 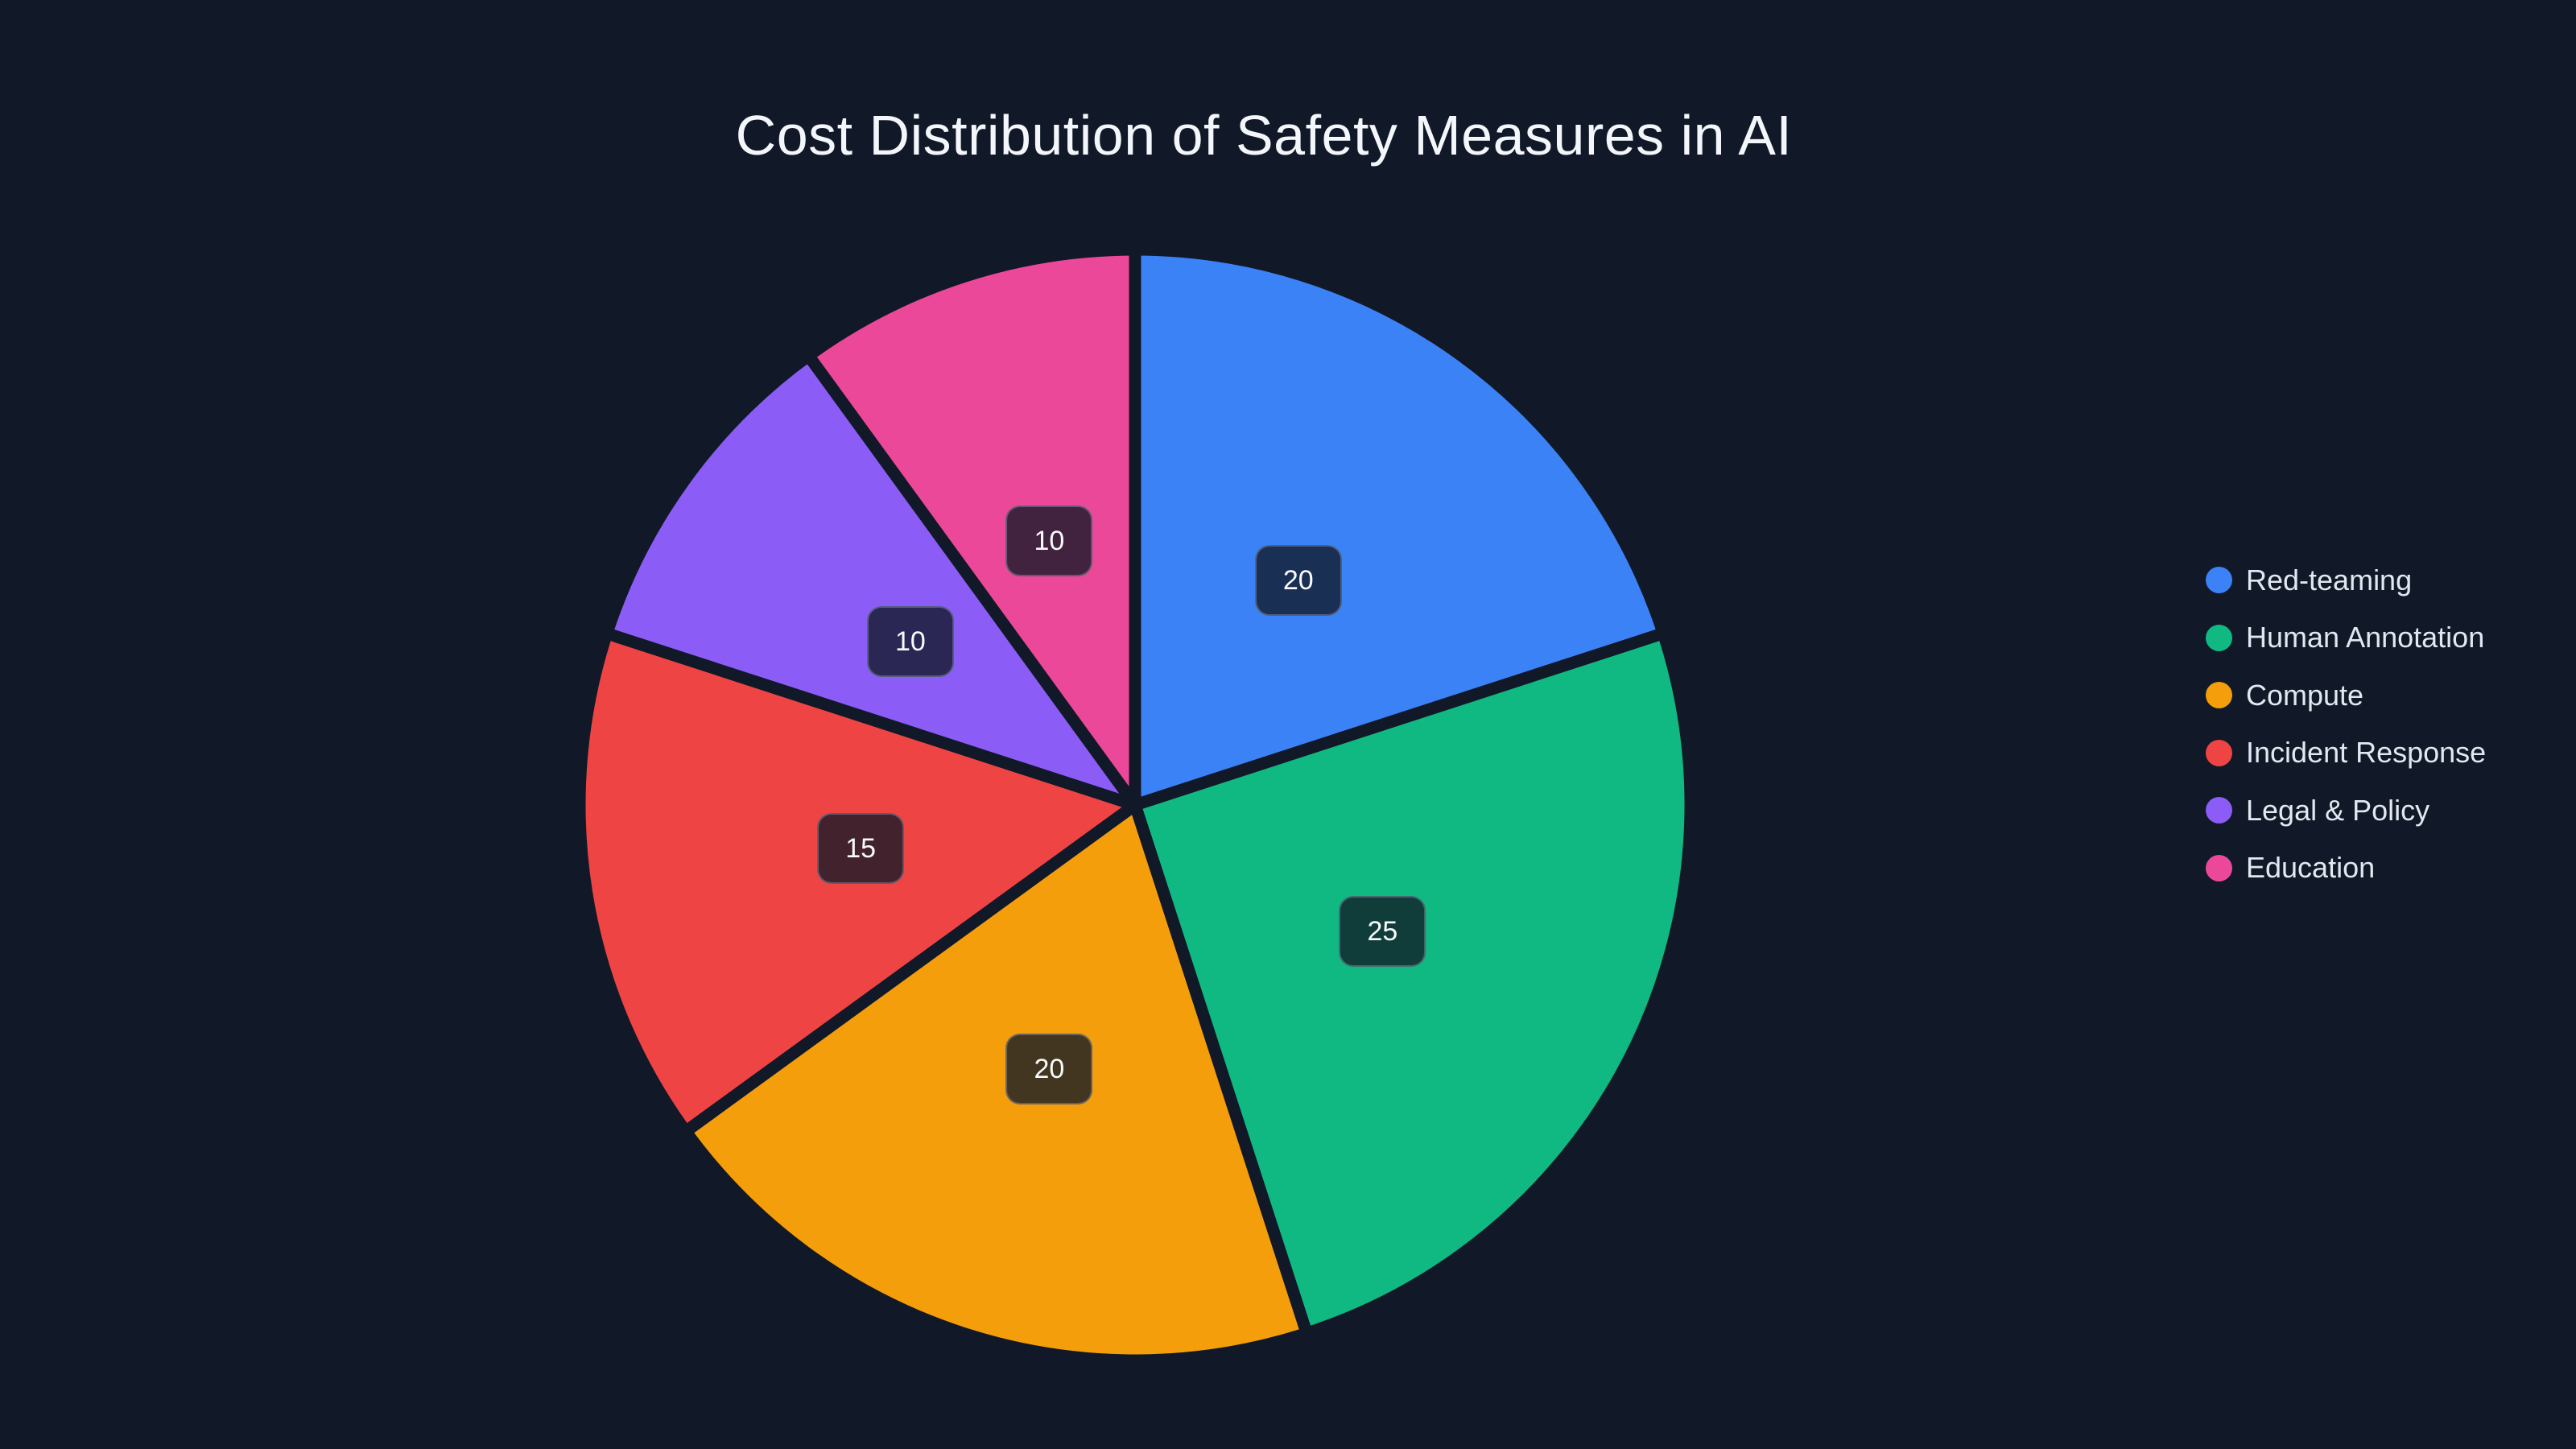 I want to click on legend-item-label: Incident Response, so click(x=2366, y=753).